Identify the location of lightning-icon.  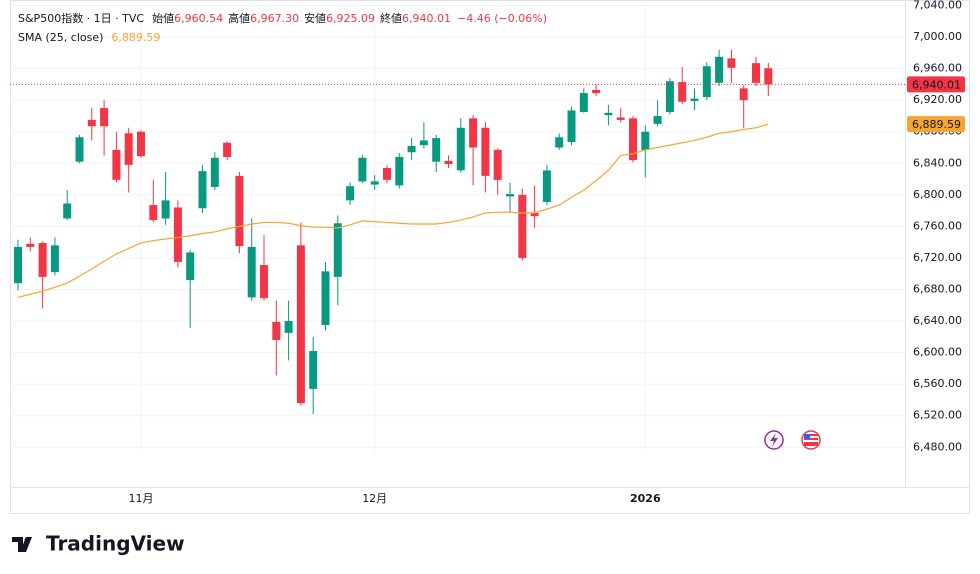
(774, 440).